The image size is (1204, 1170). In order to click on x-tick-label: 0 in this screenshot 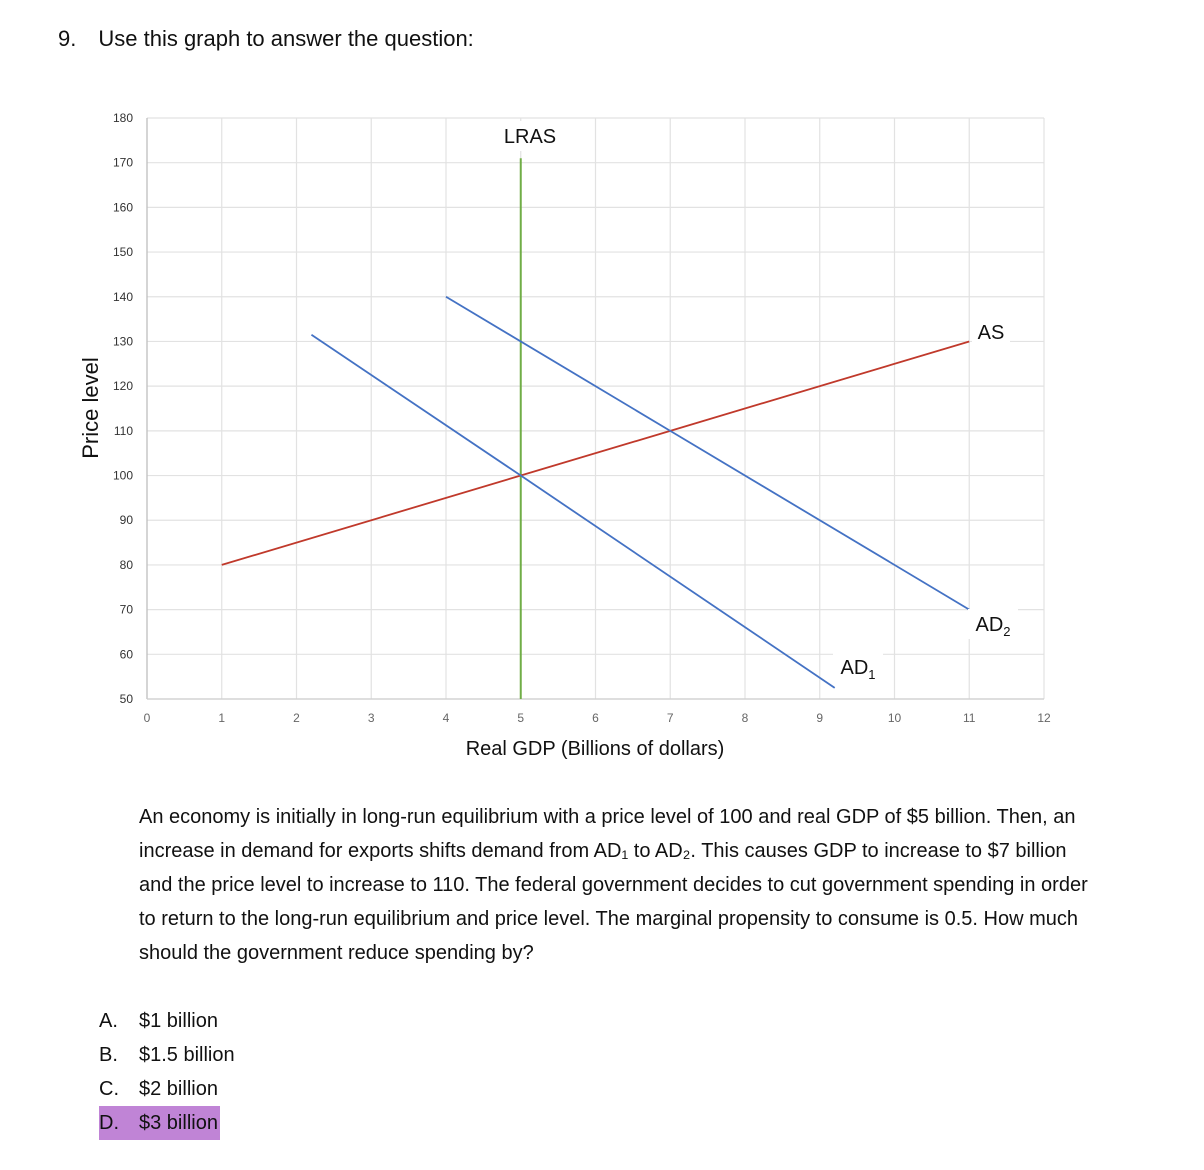, I will do `click(147, 718)`.